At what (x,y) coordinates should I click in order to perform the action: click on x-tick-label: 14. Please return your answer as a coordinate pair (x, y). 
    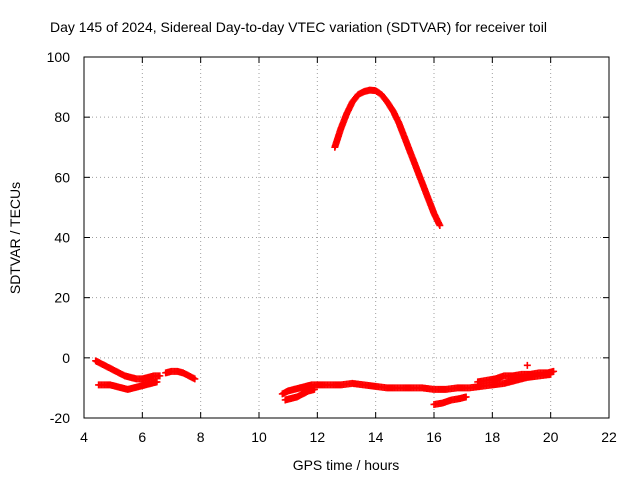
    Looking at the image, I should click on (376, 437).